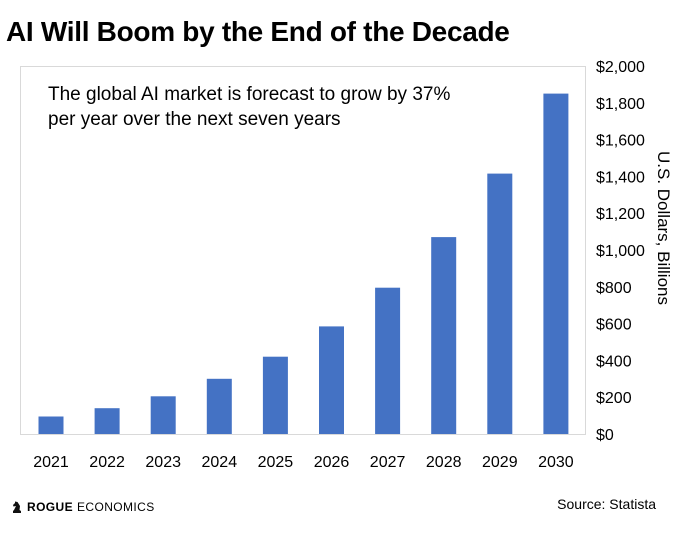 The height and width of the screenshot is (534, 700). Describe the element at coordinates (331, 380) in the screenshot. I see `bar-2026` at that location.